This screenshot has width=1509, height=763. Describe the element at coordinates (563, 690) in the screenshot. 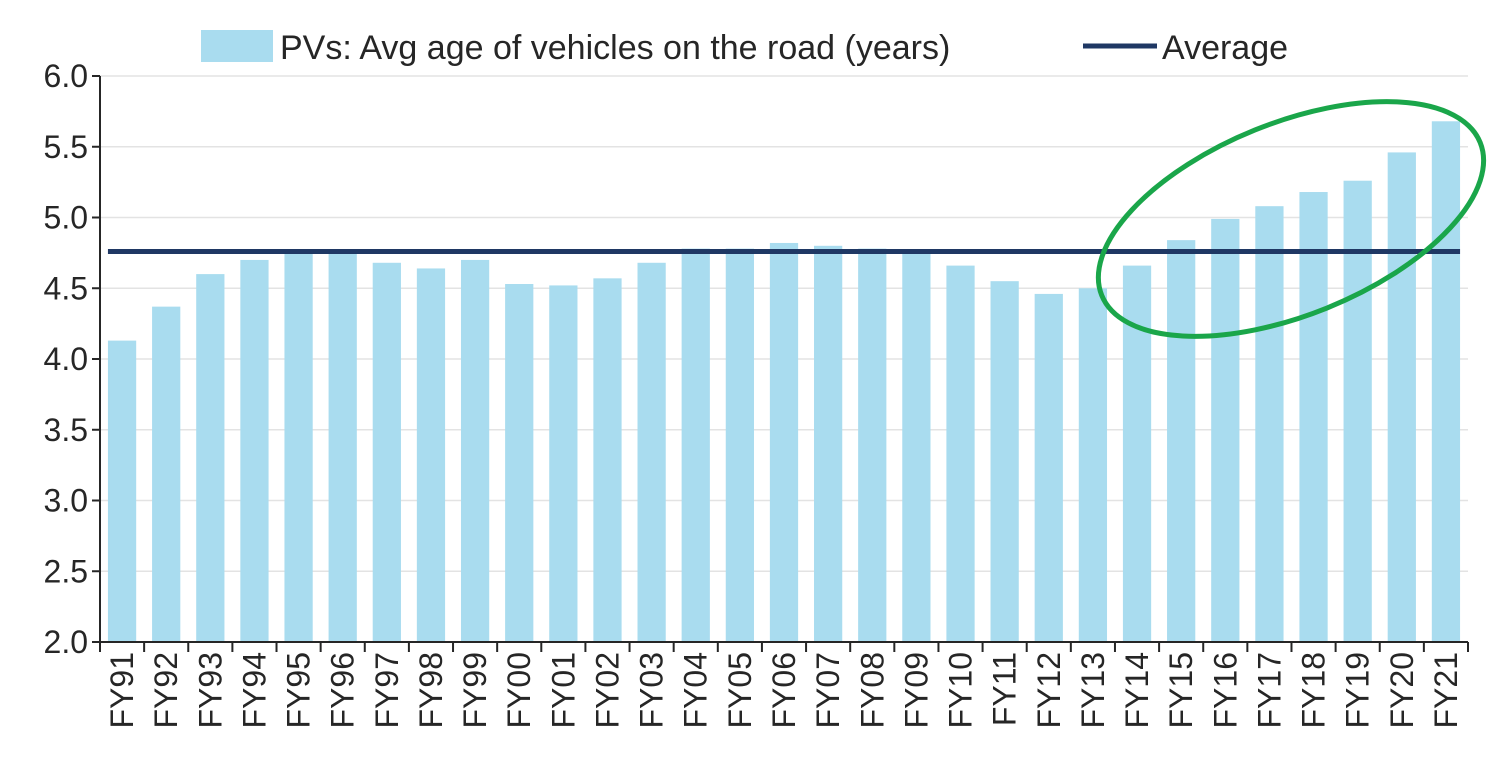

I see `x-tick-label: FY01` at that location.